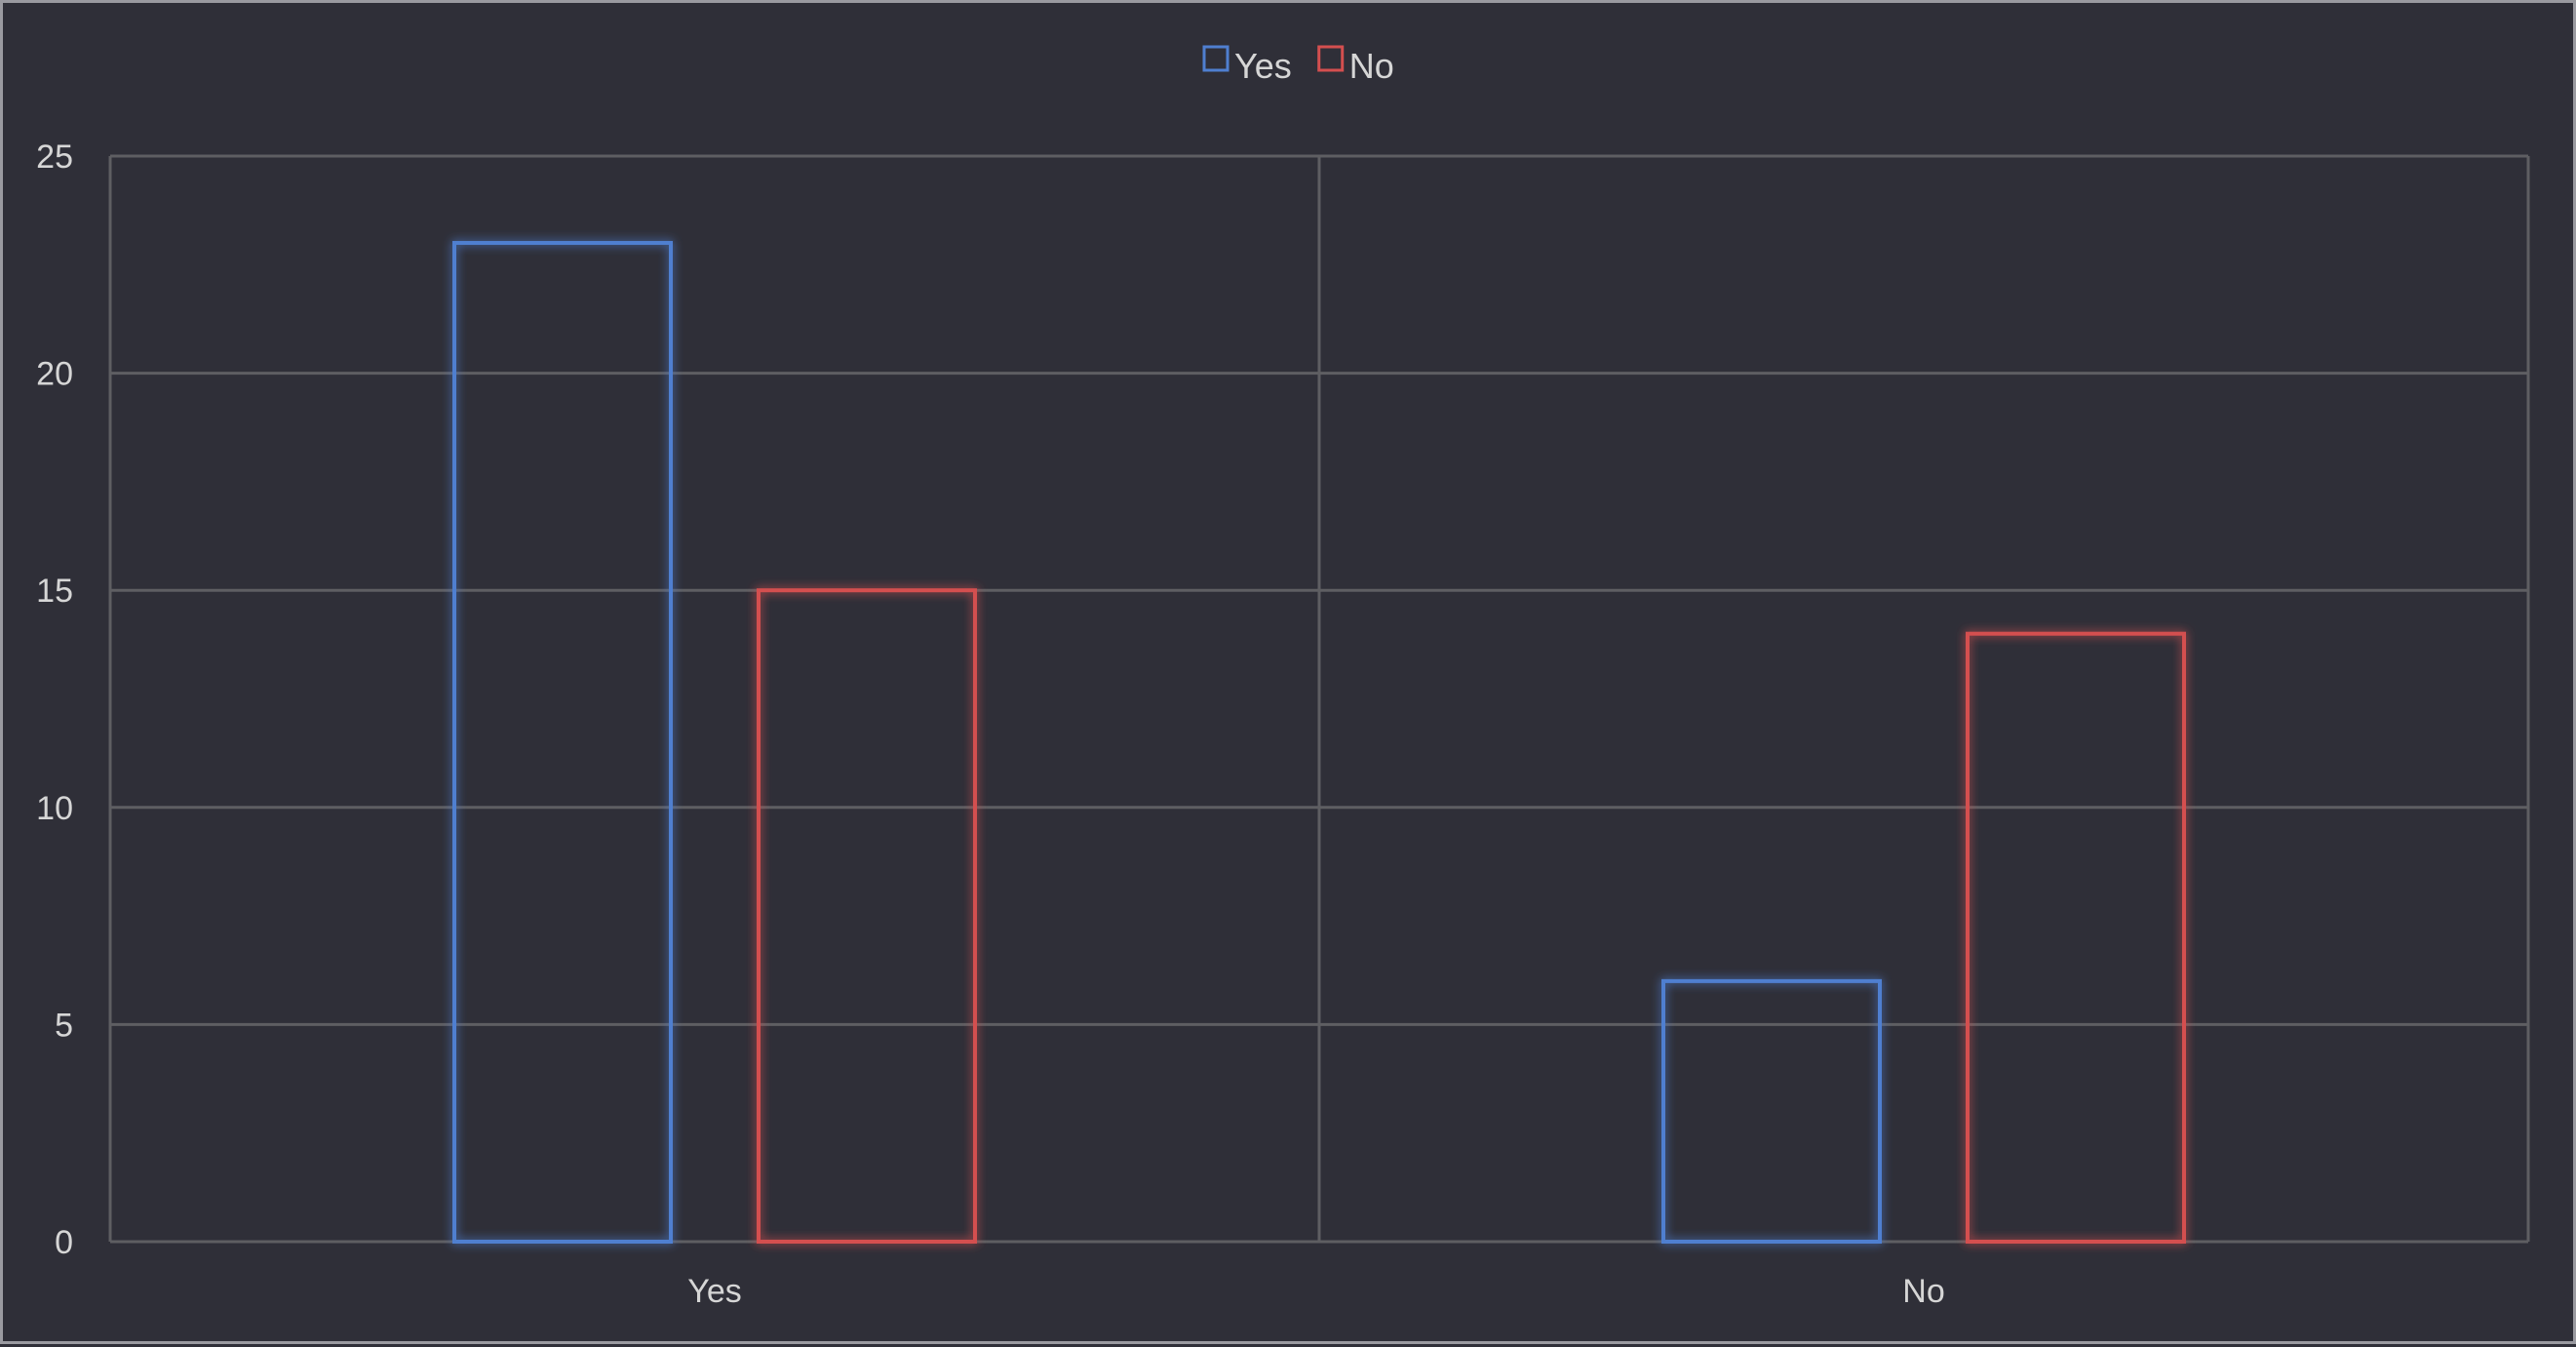 The height and width of the screenshot is (1347, 2576). What do you see at coordinates (64, 1025) in the screenshot?
I see `y-tick-label: 5` at bounding box center [64, 1025].